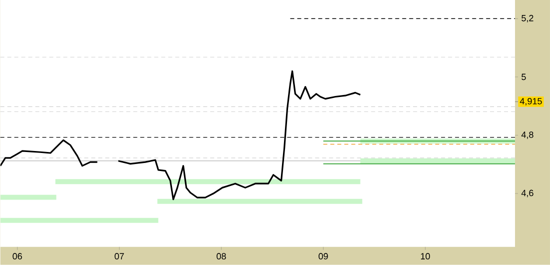  Describe the element at coordinates (527, 136) in the screenshot. I see `y-tick-label: 4,8` at that location.